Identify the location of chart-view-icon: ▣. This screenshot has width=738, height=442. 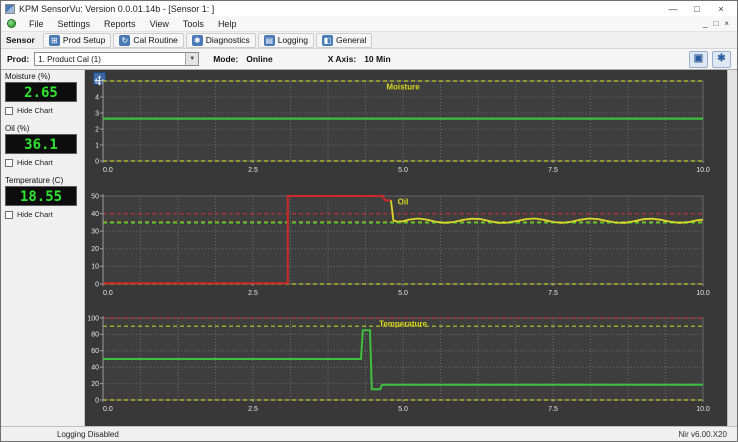
(698, 58).